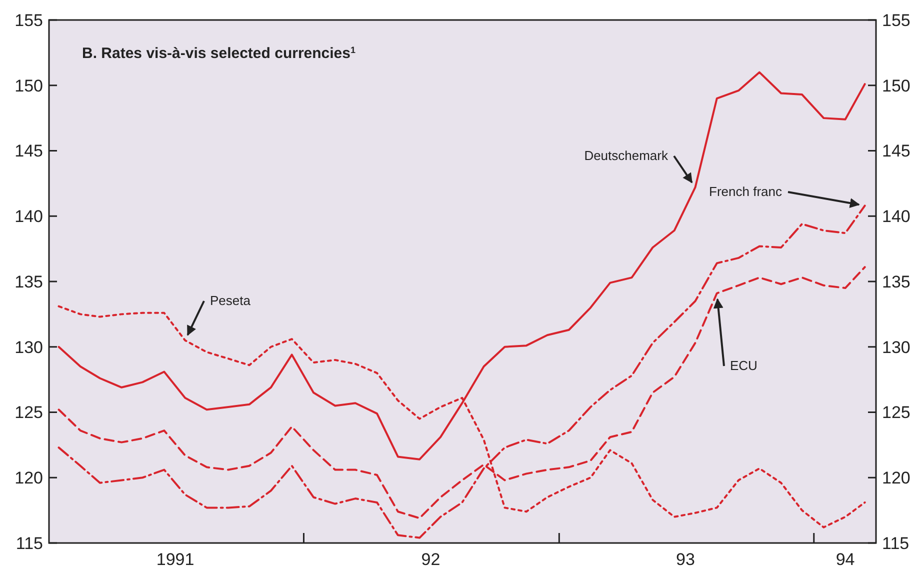 This screenshot has height=576, width=921. What do you see at coordinates (685, 559) in the screenshot?
I see `x-tick-label: 93` at bounding box center [685, 559].